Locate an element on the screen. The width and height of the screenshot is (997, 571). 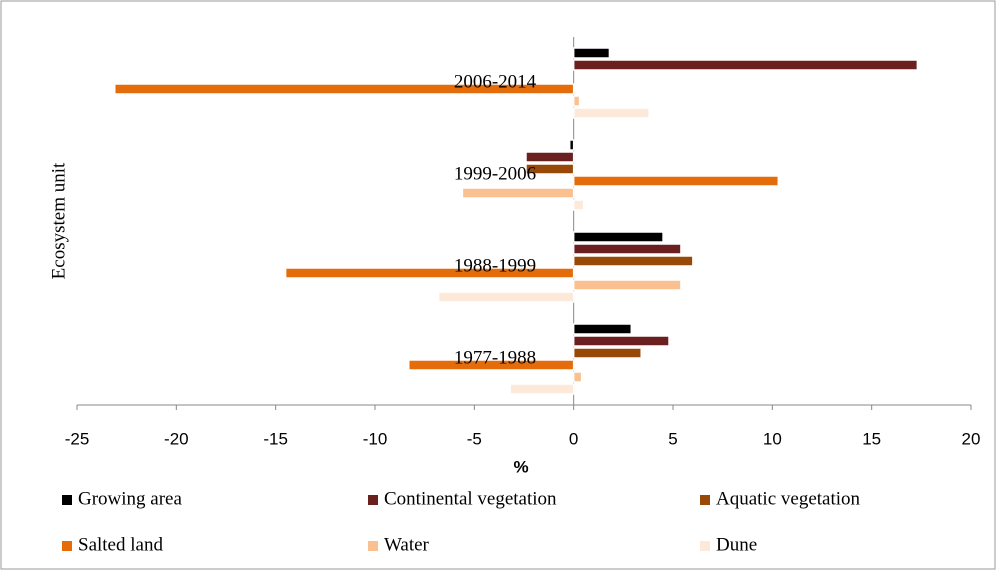
x-tick-label: -15 is located at coordinates (275, 438).